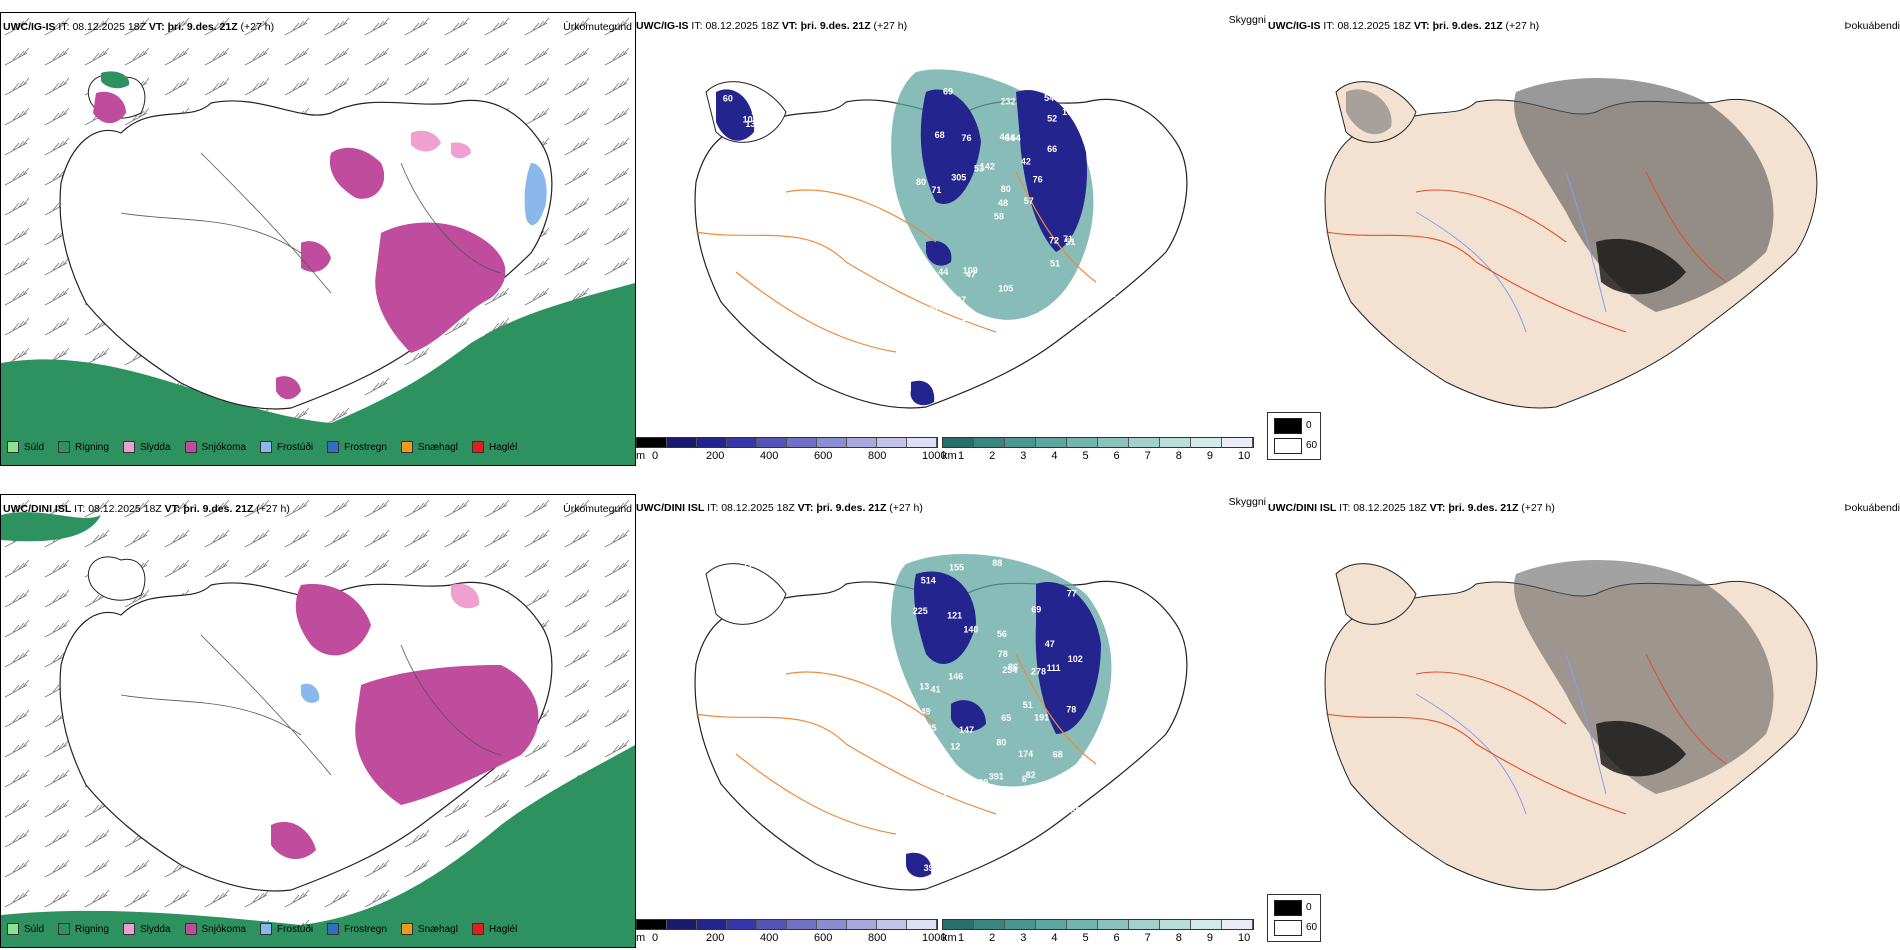  Describe the element at coordinates (357, 447) in the screenshot. I see `legend-item: Frostregn` at that location.